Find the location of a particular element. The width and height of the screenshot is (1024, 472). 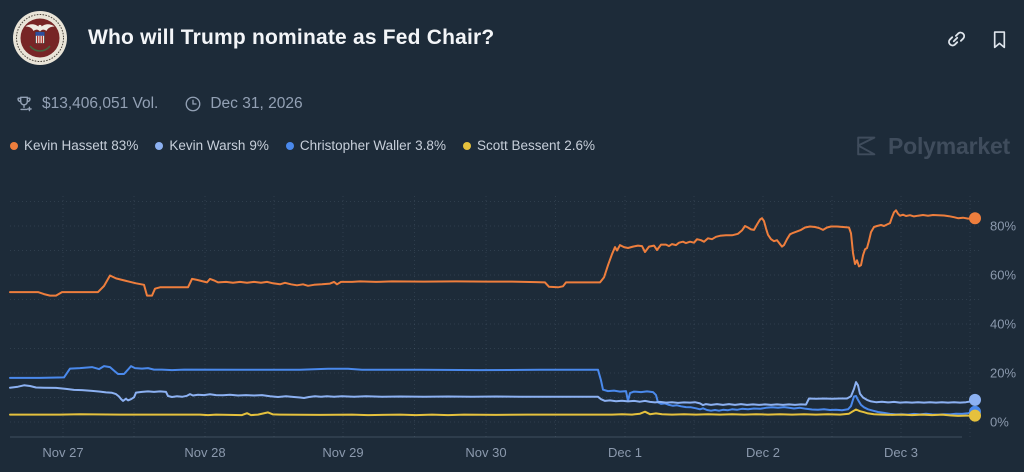

legend-item-kevin-warsh: Kevin Warsh 9% is located at coordinates (212, 145).